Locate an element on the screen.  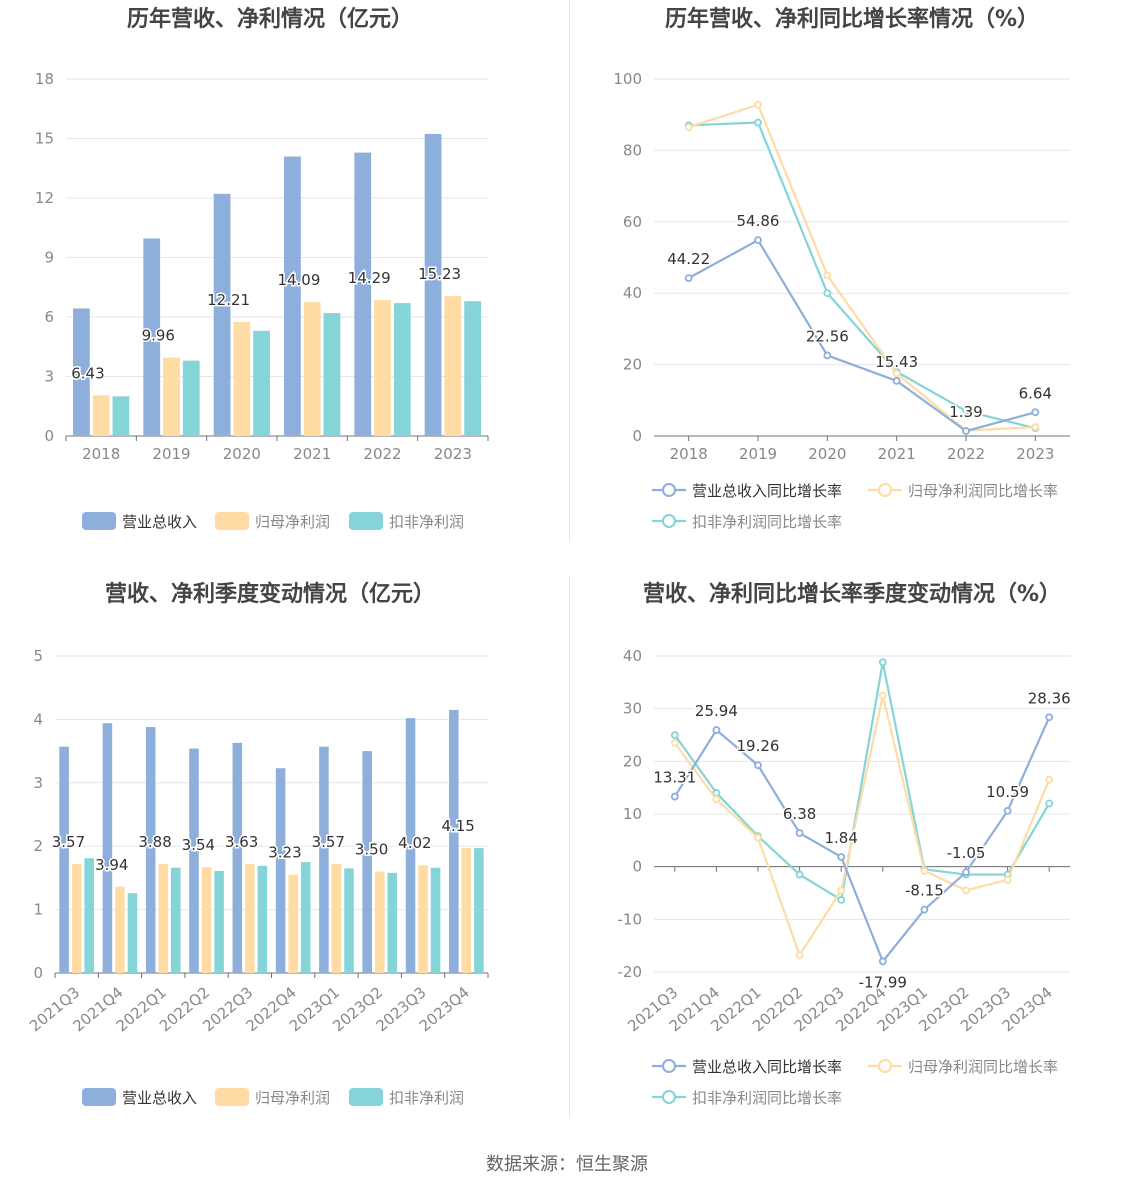
x-tick-label: 2021 is located at coordinates (897, 454).